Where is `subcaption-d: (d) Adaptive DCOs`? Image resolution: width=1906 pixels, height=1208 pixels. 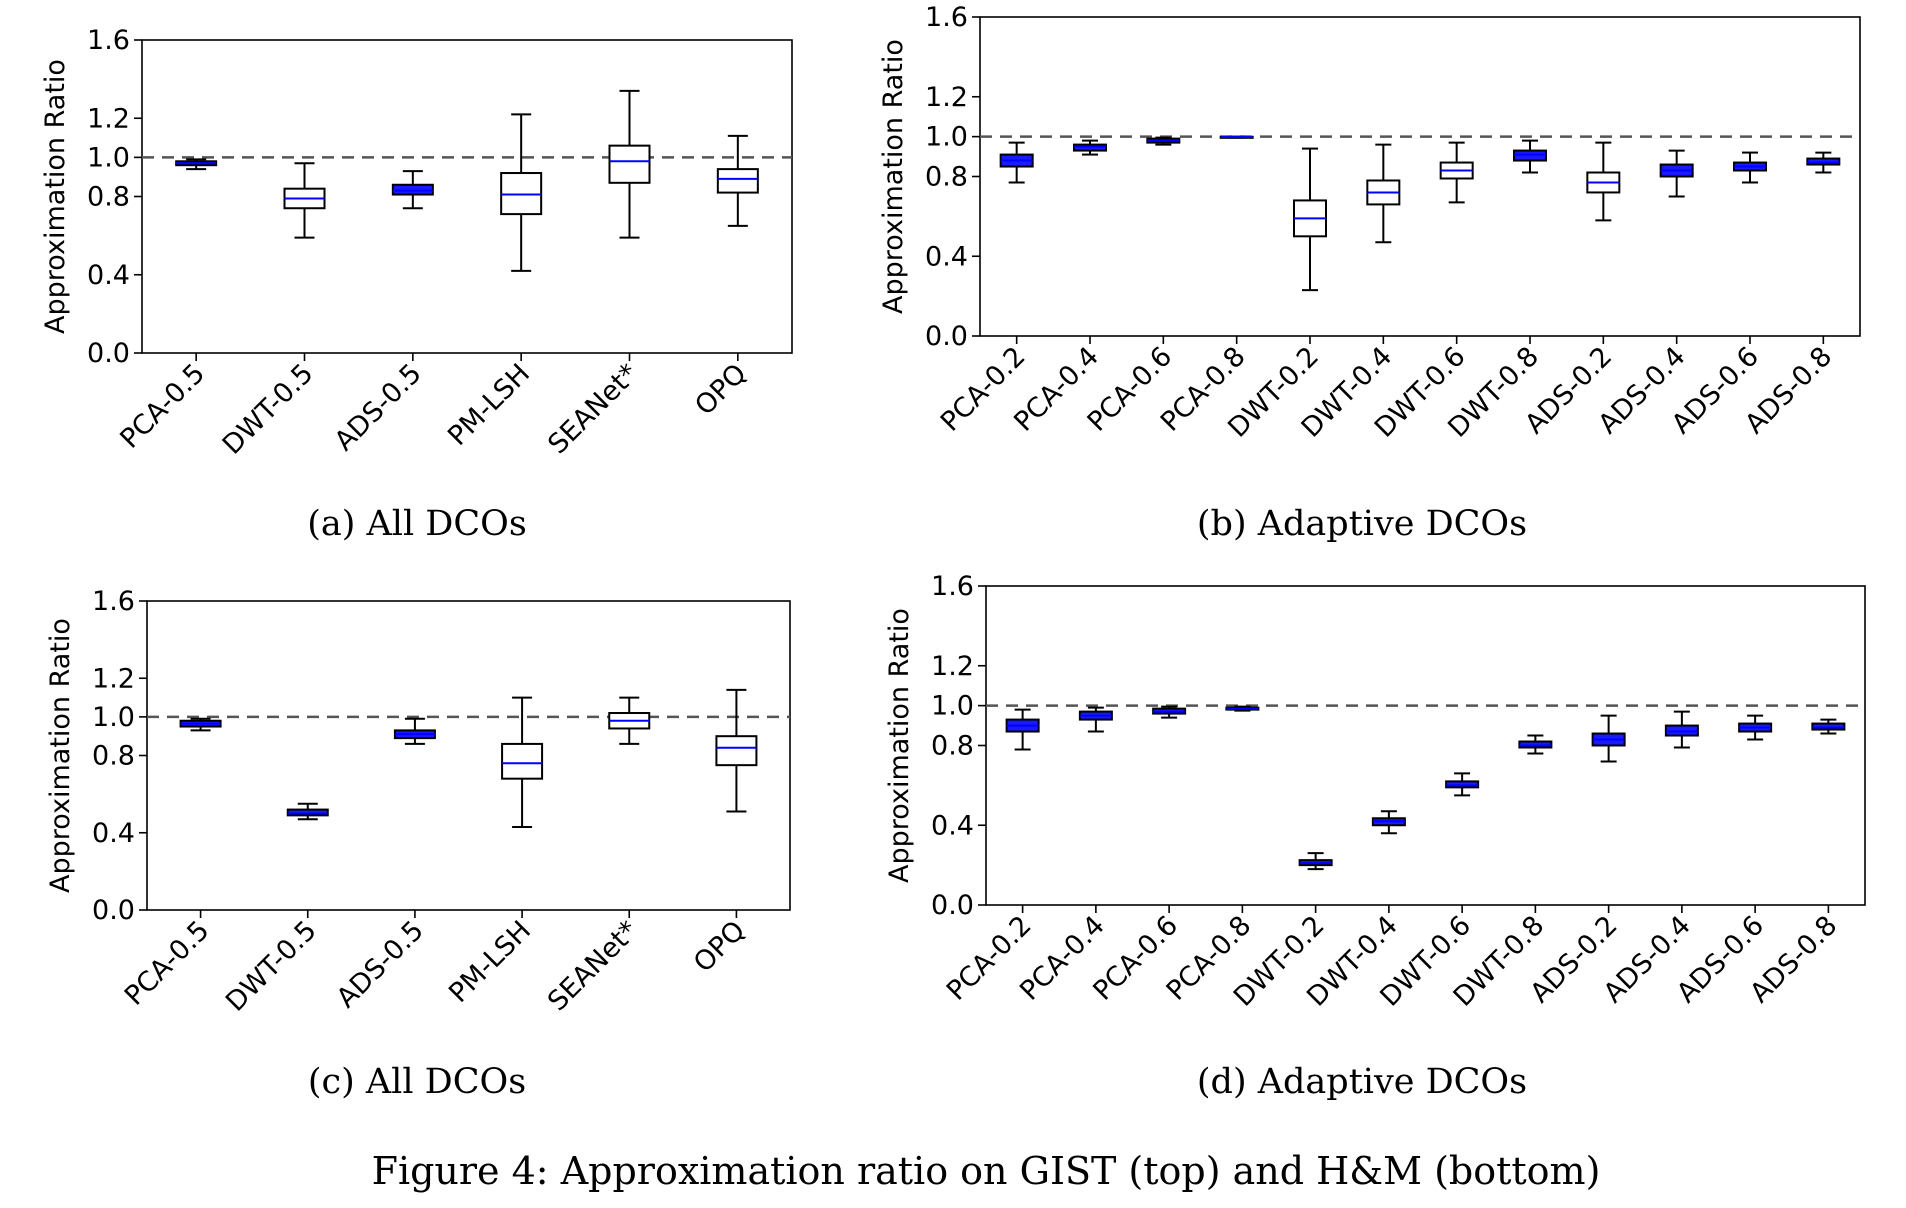
subcaption-d: (d) Adaptive DCOs is located at coordinates (1362, 1082).